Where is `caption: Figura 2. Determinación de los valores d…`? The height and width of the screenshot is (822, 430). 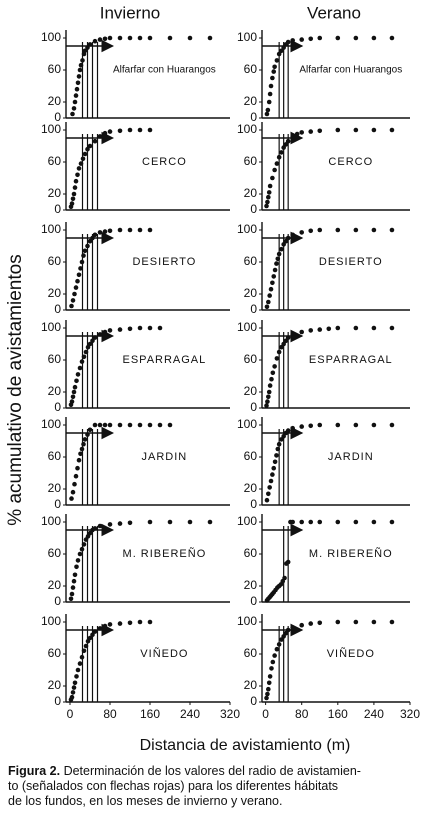 caption: Figura 2. Determinación de los valores d… is located at coordinates (217, 786).